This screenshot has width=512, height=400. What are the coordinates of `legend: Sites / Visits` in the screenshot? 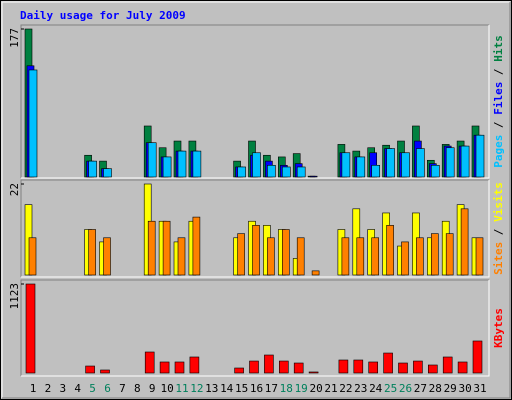 It's located at (498, 228).